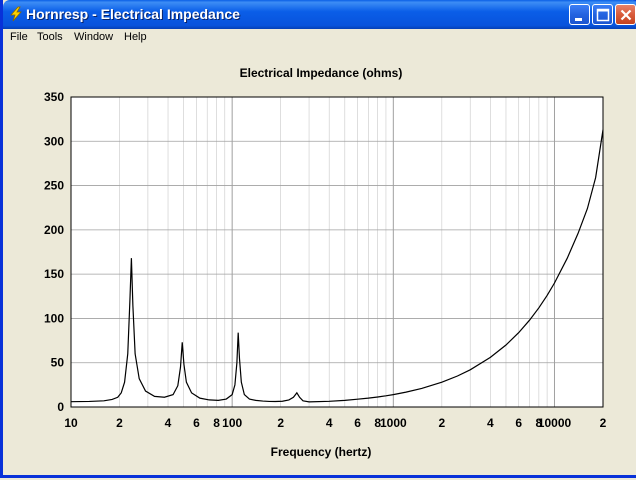  What do you see at coordinates (321, 38) in the screenshot?
I see `menu-bar: File Tools Window Help` at bounding box center [321, 38].